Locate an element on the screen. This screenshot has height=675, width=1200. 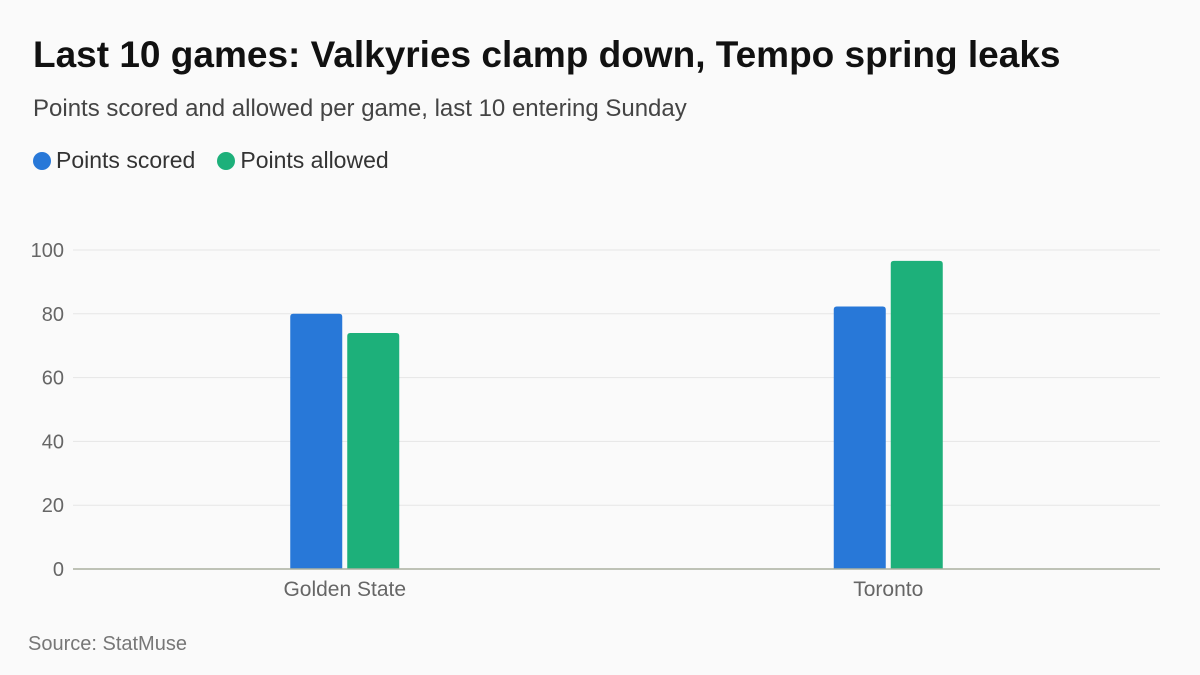
bar-points-allowed-golden-state is located at coordinates (373, 450).